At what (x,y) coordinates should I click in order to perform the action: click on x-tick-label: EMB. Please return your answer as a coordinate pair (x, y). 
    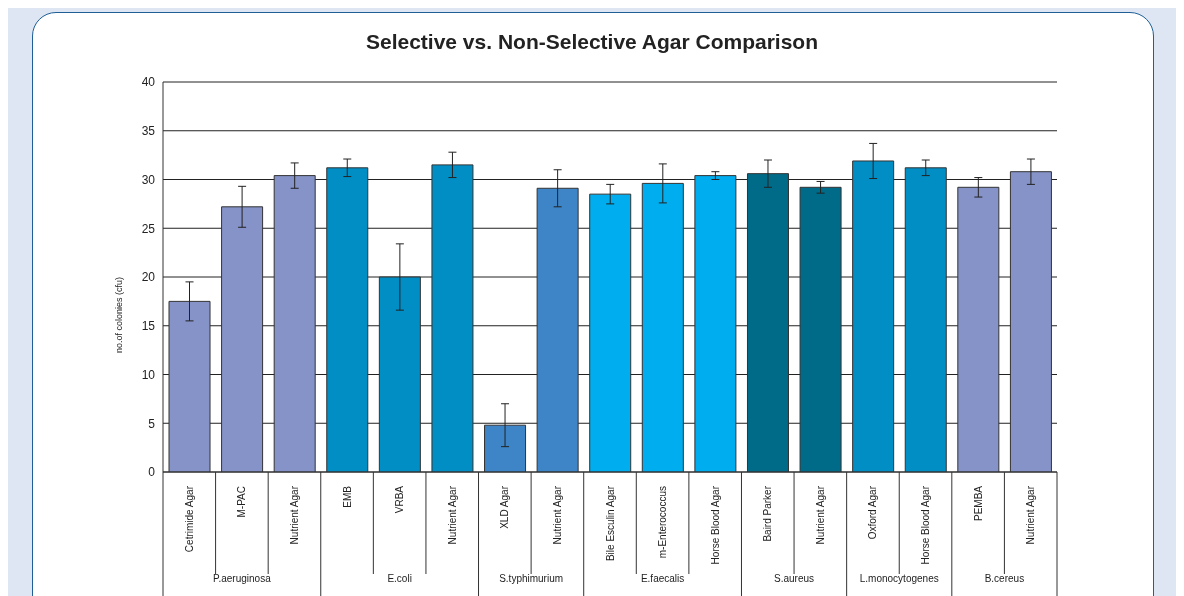
    Looking at the image, I should click on (347, 496).